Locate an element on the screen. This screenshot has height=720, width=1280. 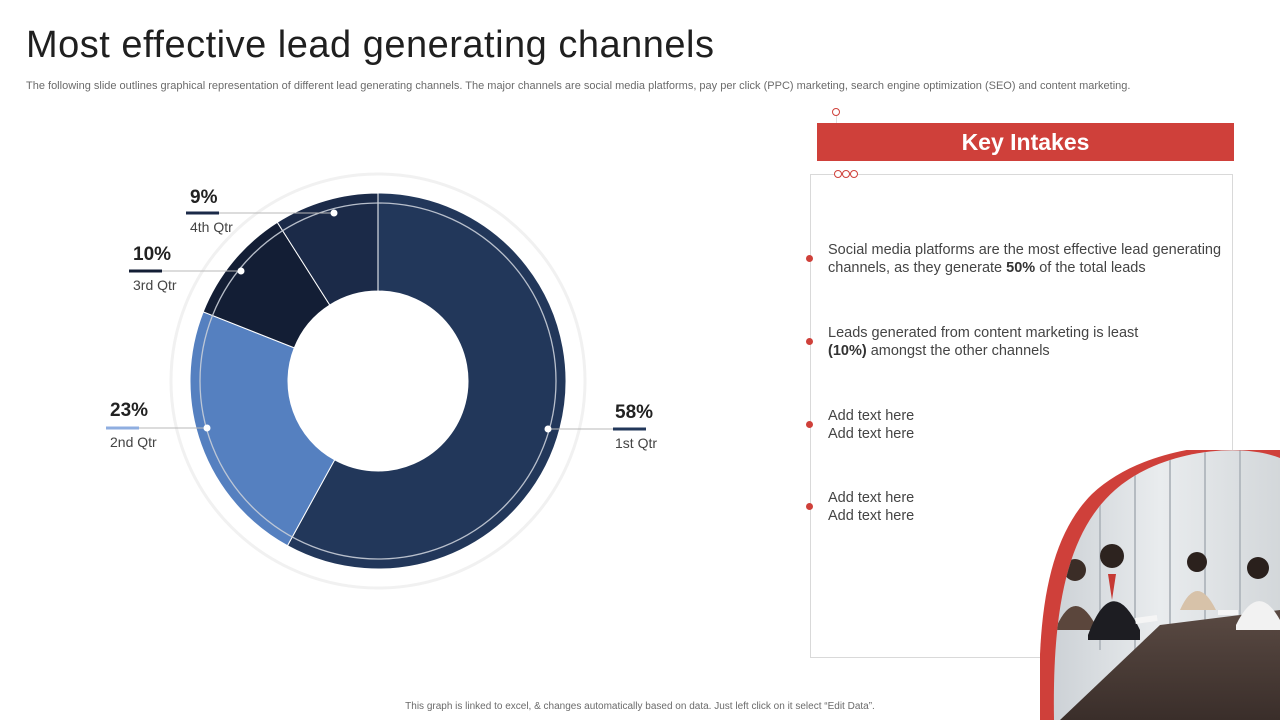
key-point-3-line2: Add text here is located at coordinates (871, 434).